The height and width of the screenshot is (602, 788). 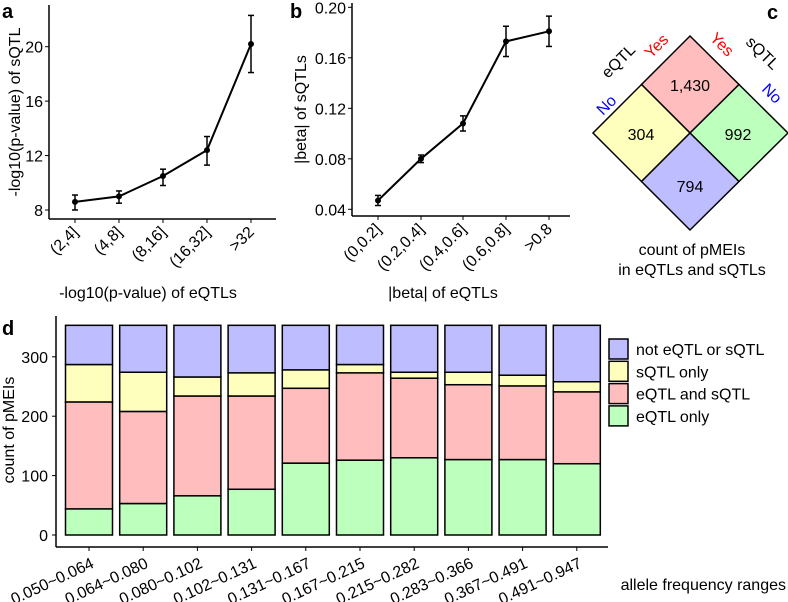 I want to click on x-axis-label: allele frequency ranges, so click(x=703, y=585).